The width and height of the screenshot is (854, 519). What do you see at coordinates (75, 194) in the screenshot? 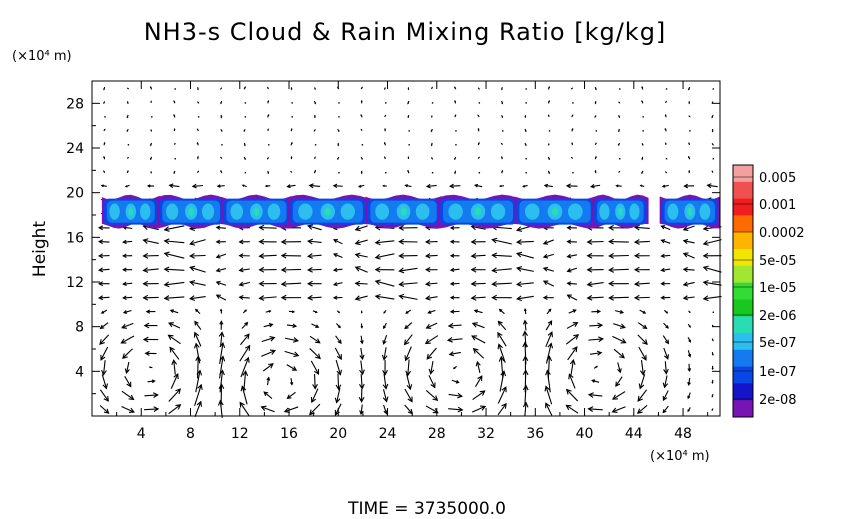
I see `y-tick-label: 20` at bounding box center [75, 194].